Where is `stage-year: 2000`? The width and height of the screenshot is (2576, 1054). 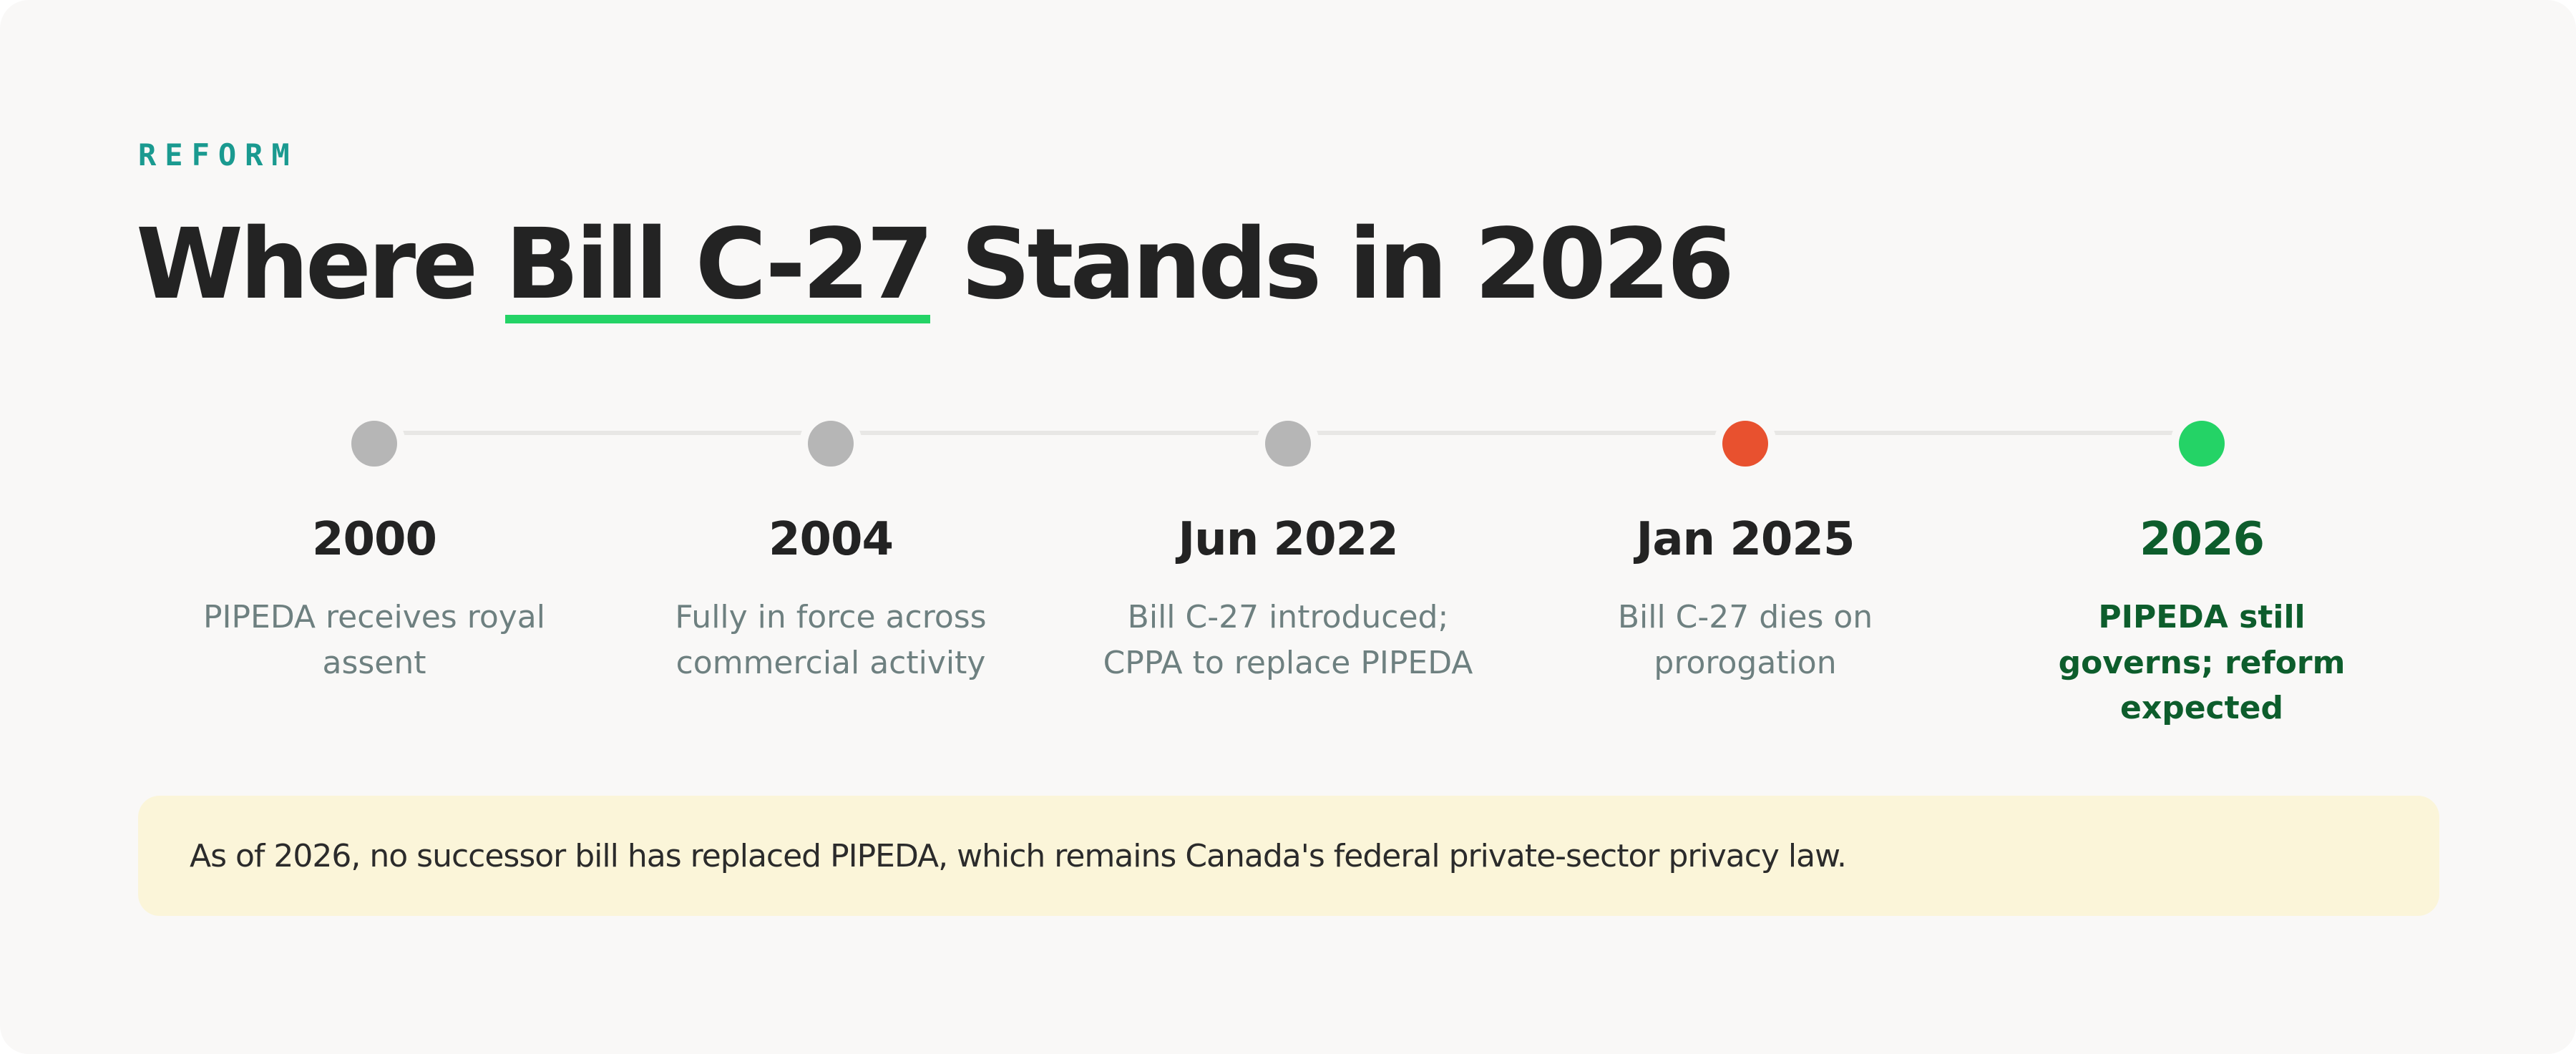 stage-year: 2000 is located at coordinates (374, 539).